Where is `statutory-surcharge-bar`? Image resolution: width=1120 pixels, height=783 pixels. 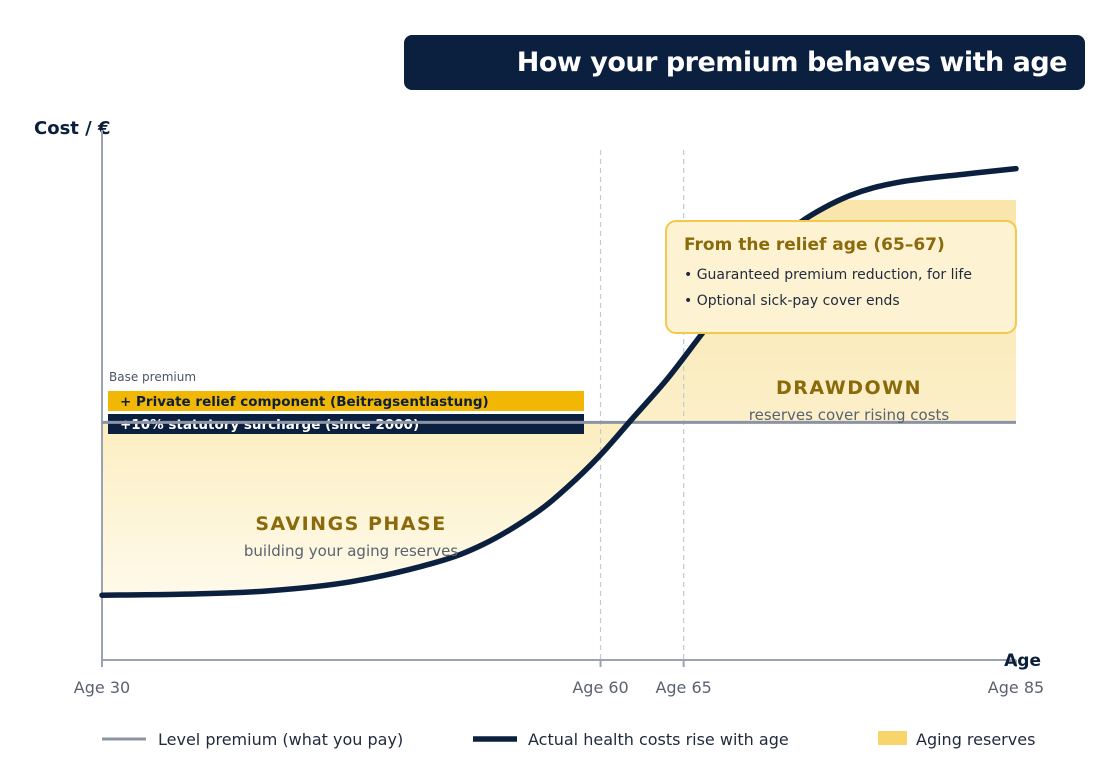 statutory-surcharge-bar is located at coordinates (346, 424).